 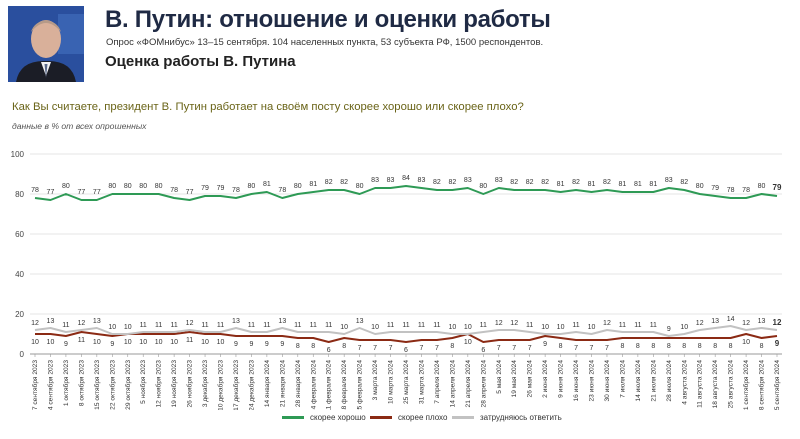 What do you see at coordinates (329, 385) in the screenshot?
I see `x-tick-label: 11 февраля 2024` at bounding box center [329, 385].